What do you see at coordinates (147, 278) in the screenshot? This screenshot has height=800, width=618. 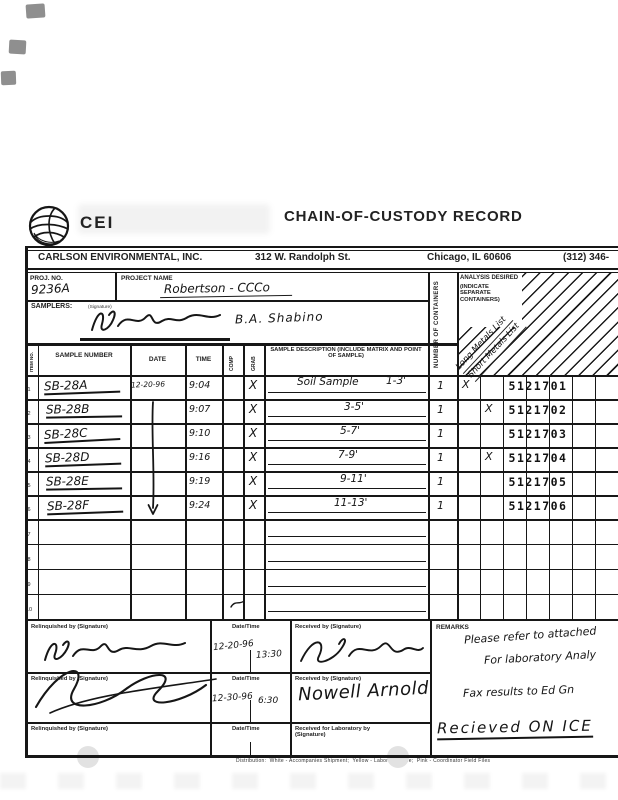 I see `project-name-label: PROJECT NAME` at bounding box center [147, 278].